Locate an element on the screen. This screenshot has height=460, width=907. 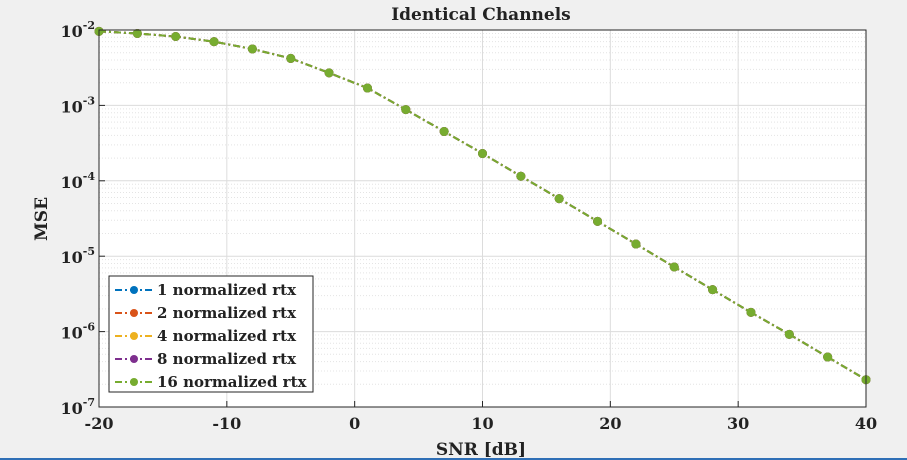
x-tick-label: -10 is located at coordinates (226, 423).